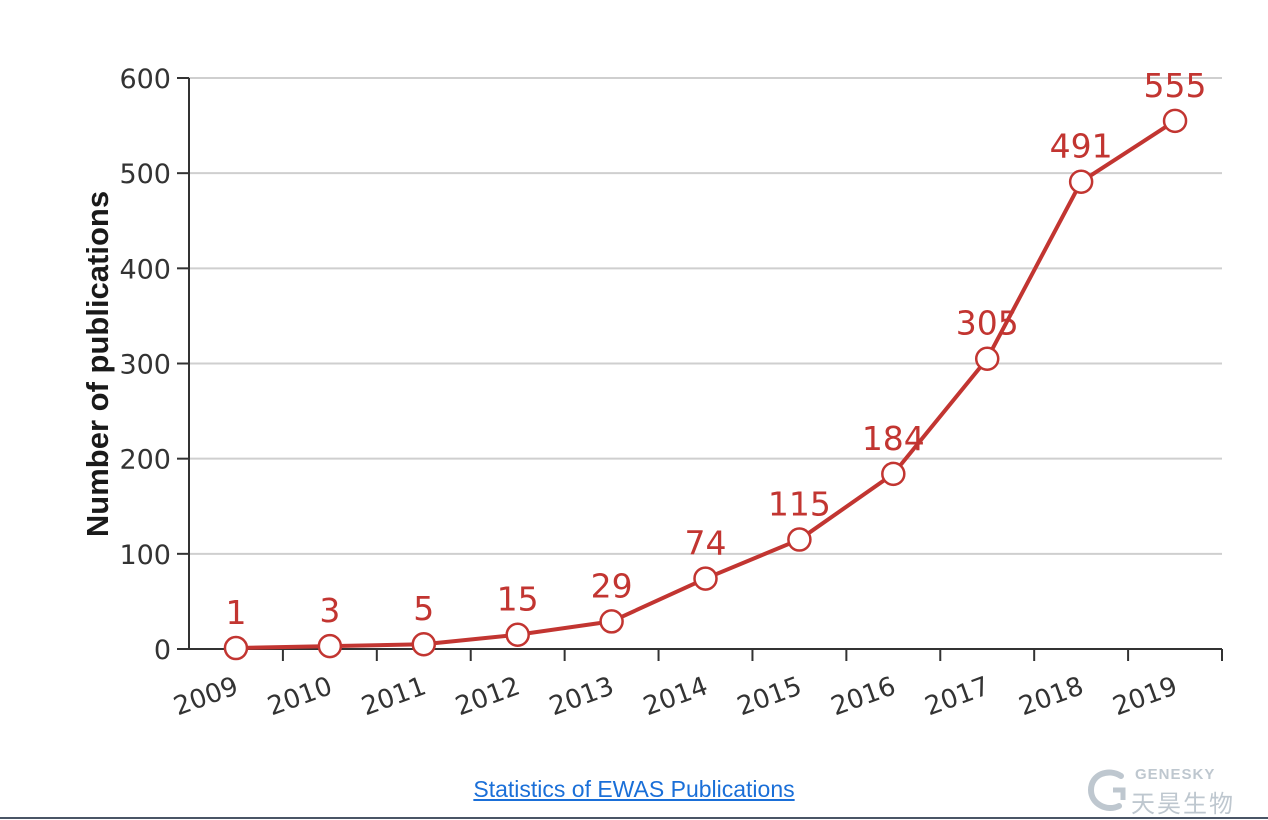  Describe the element at coordinates (145, 460) in the screenshot. I see `y-tick-label: 200` at that location.